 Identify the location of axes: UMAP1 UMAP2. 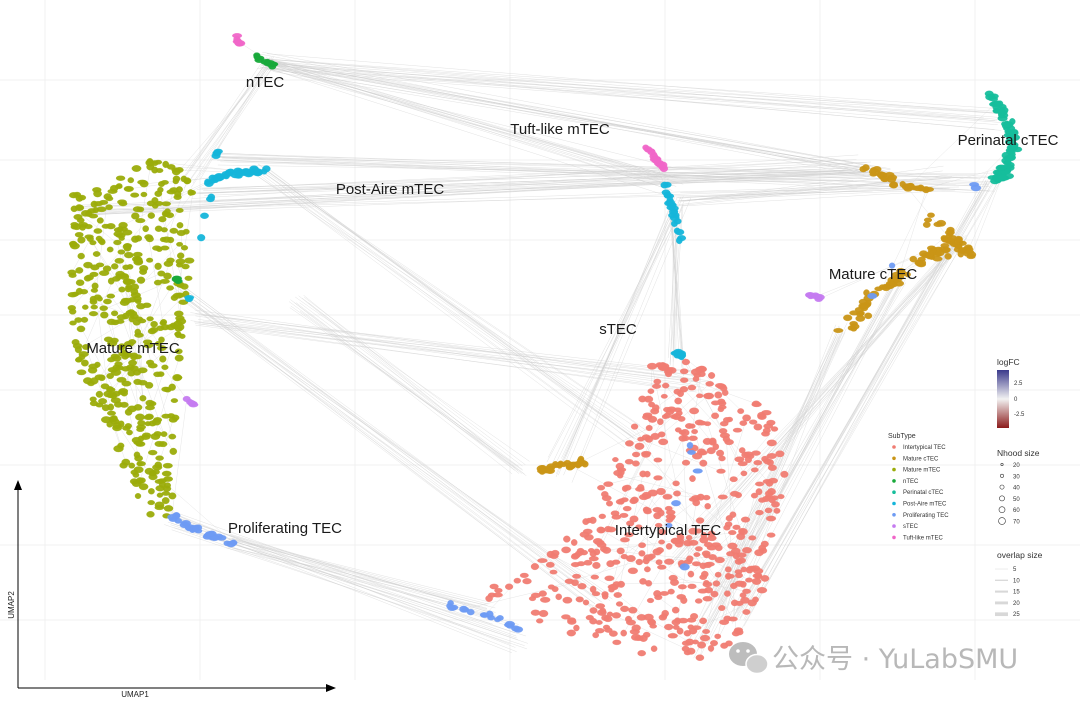
(171, 589).